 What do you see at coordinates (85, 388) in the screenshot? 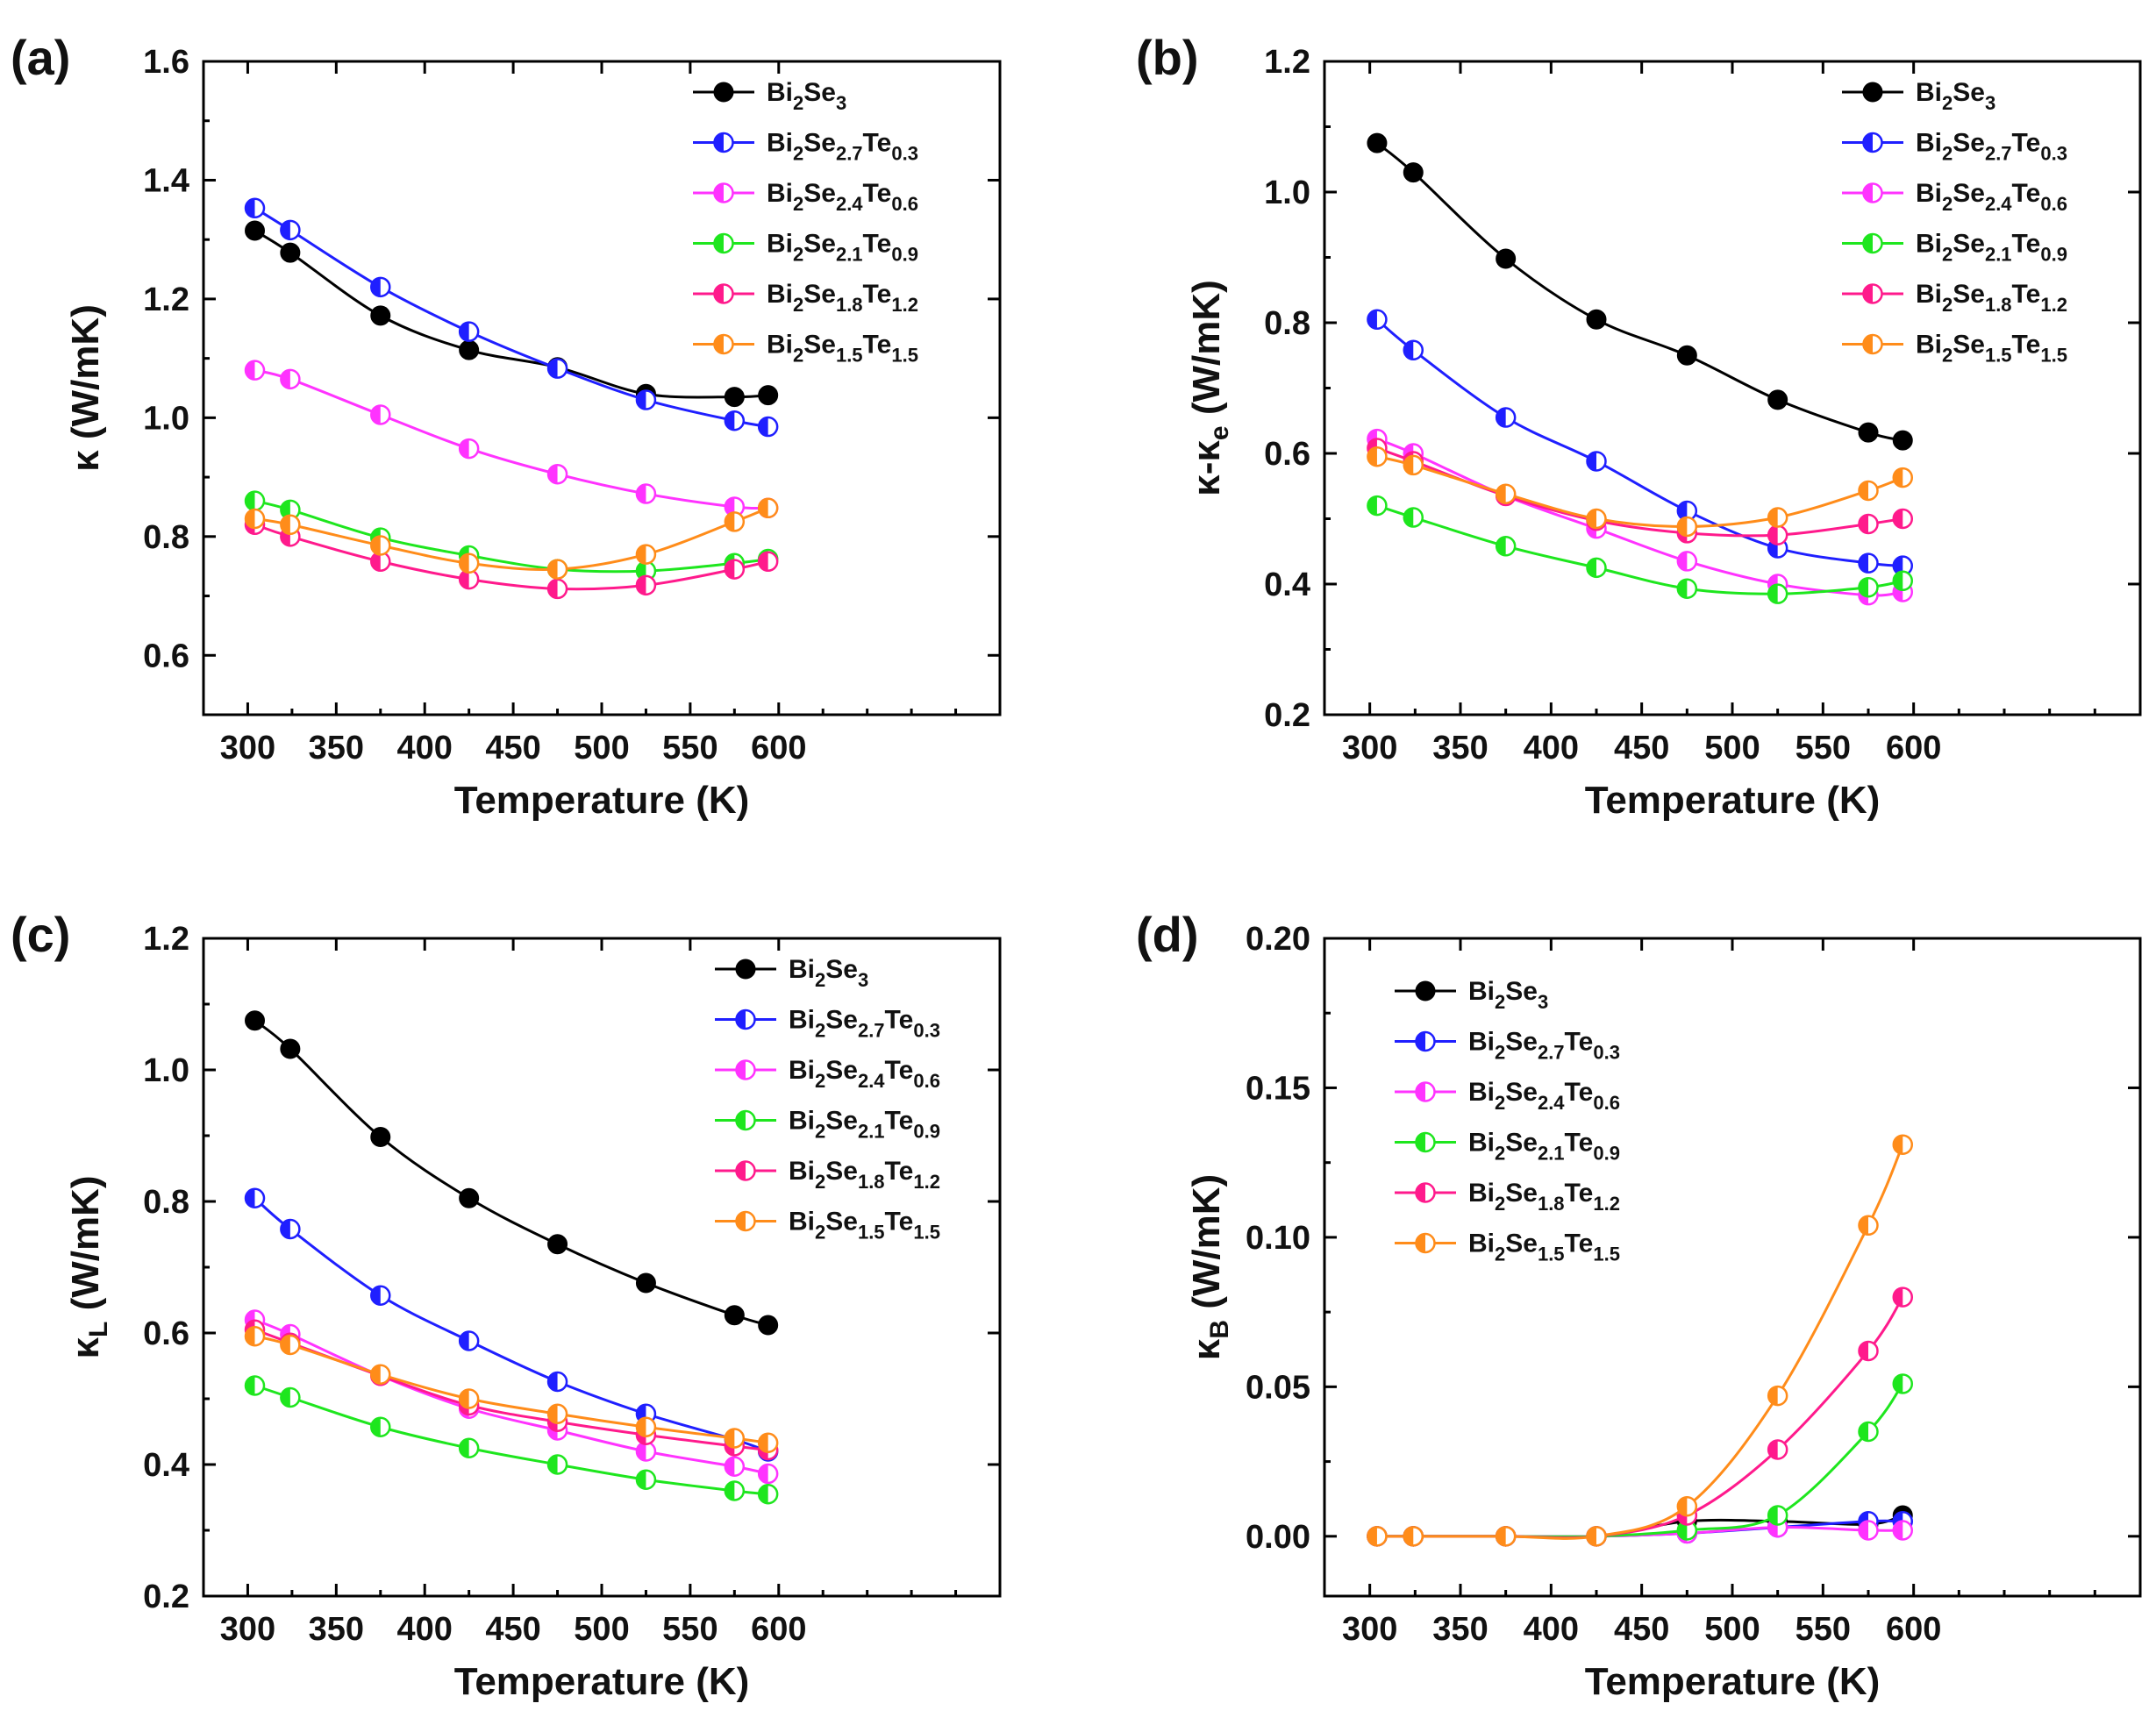
I see `y-axis-title: κ (W/mK)` at bounding box center [85, 388].